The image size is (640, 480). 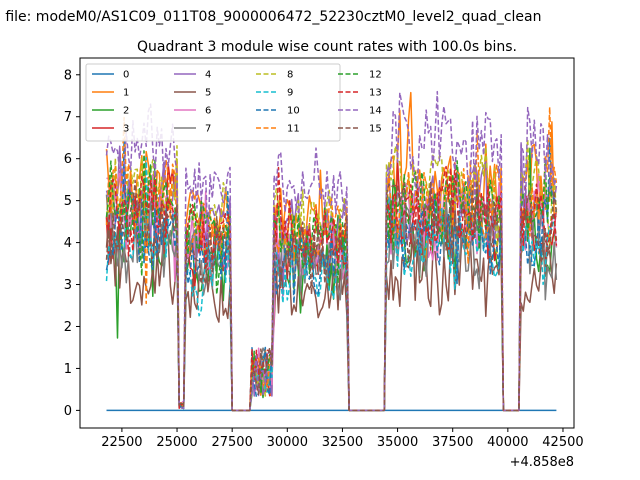 What do you see at coordinates (68, 117) in the screenshot?
I see `y-tick-label: 7` at bounding box center [68, 117].